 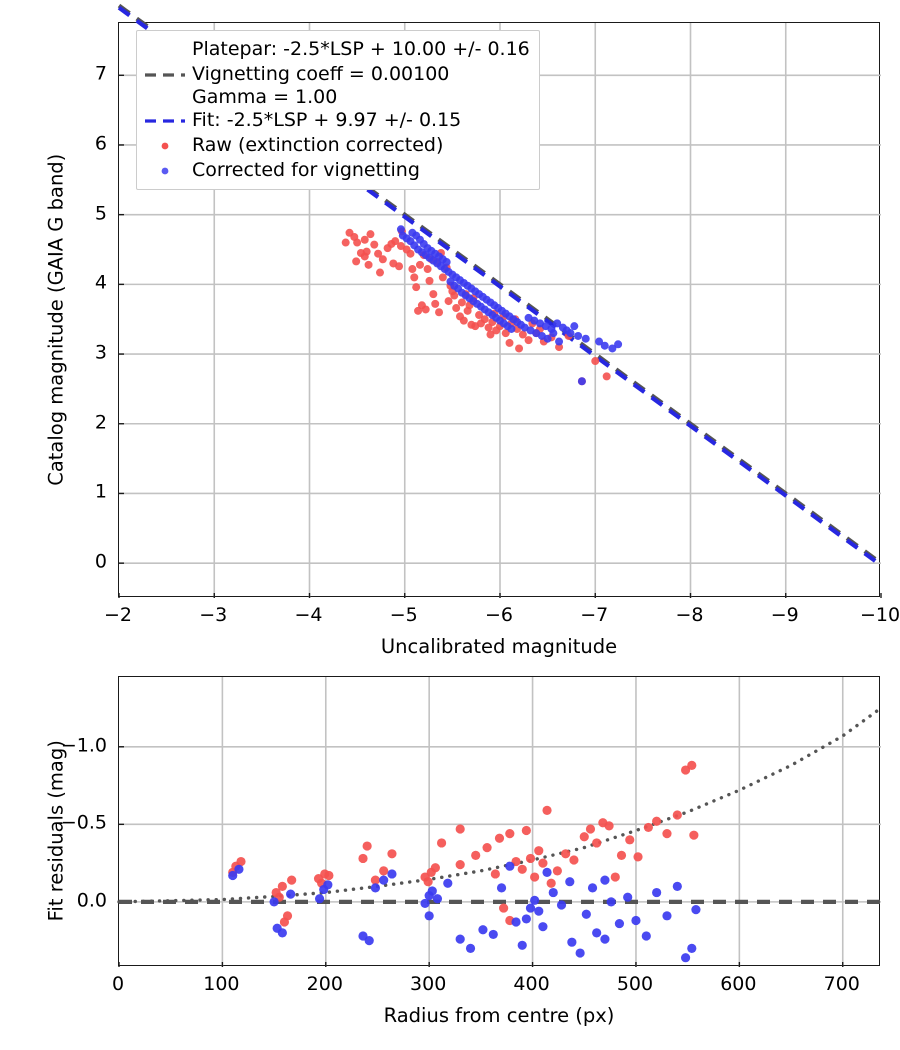 What do you see at coordinates (83, 745) in the screenshot?
I see `y-tick-label: −1.0` at bounding box center [83, 745].